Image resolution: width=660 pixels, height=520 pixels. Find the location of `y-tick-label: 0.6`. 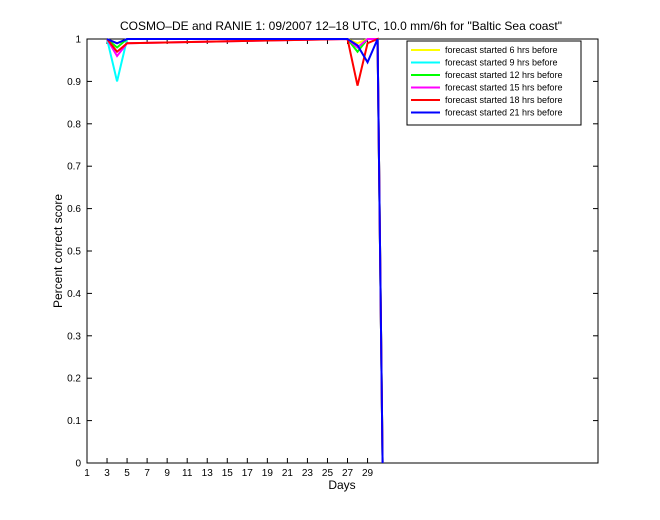

y-tick-label: 0.6 is located at coordinates (74, 209).